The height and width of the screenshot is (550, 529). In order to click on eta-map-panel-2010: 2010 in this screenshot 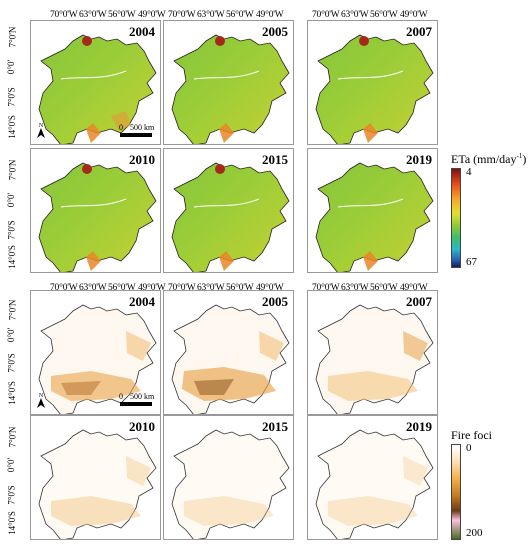, I will do `click(95, 210)`.